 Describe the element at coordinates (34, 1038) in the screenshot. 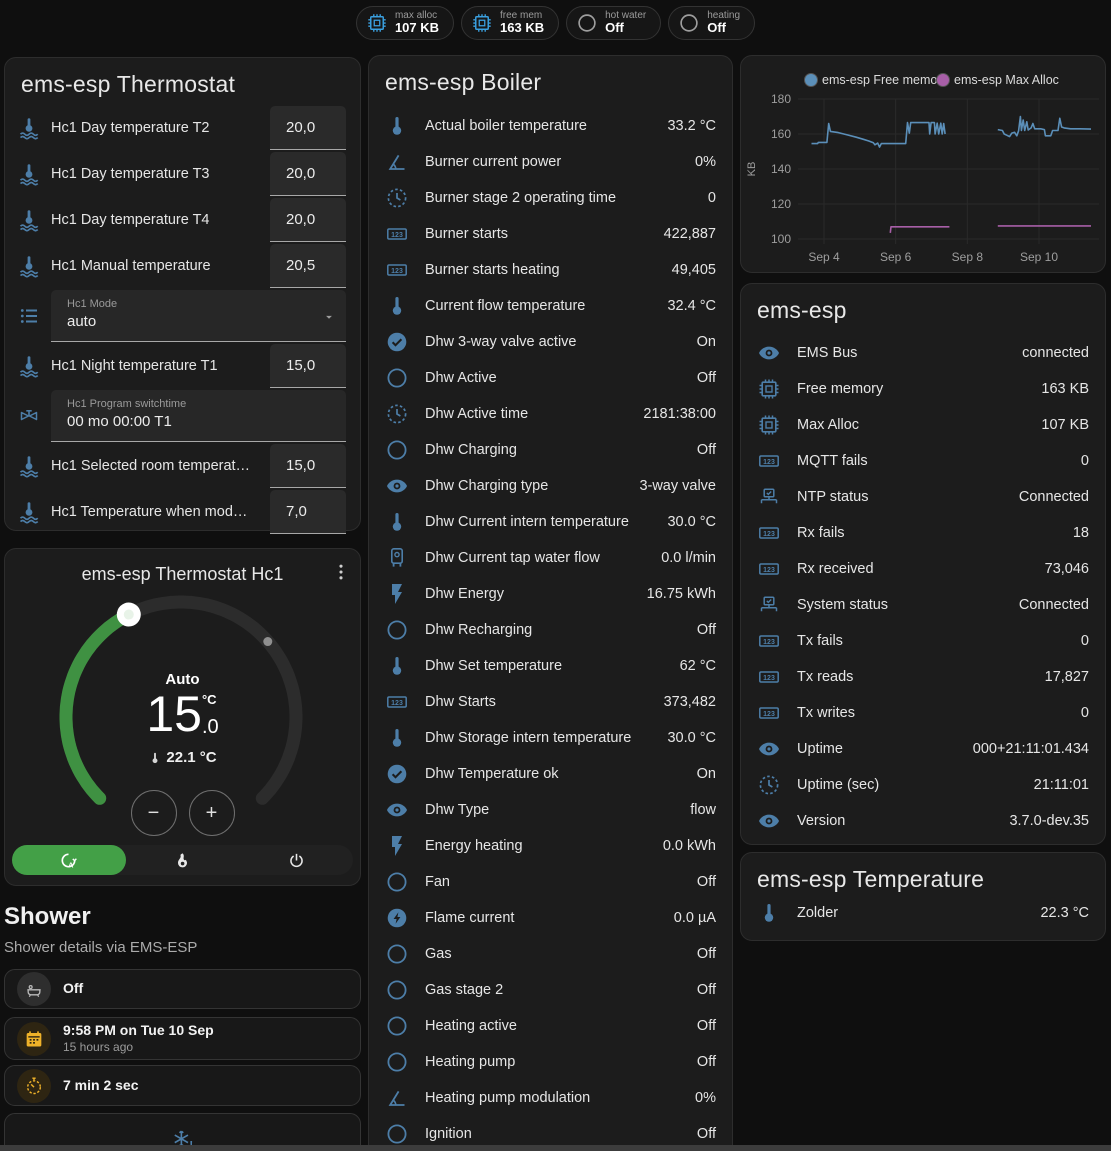

I see `calendar-badge` at that location.